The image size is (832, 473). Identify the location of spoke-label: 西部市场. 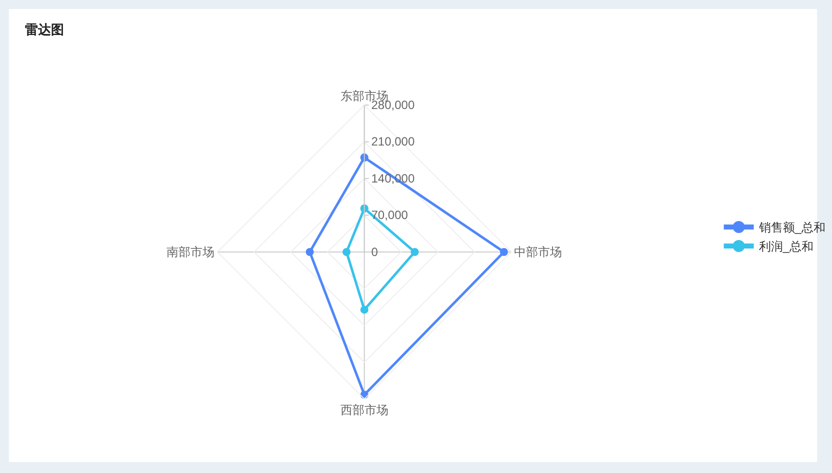
(364, 409).